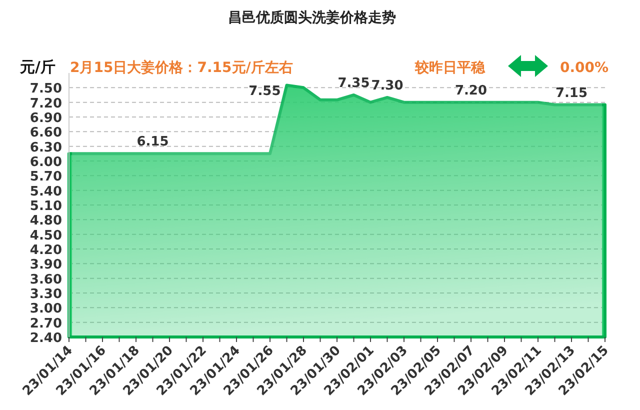 The height and width of the screenshot is (410, 640). I want to click on y-tick-label: 3.60, so click(46, 280).